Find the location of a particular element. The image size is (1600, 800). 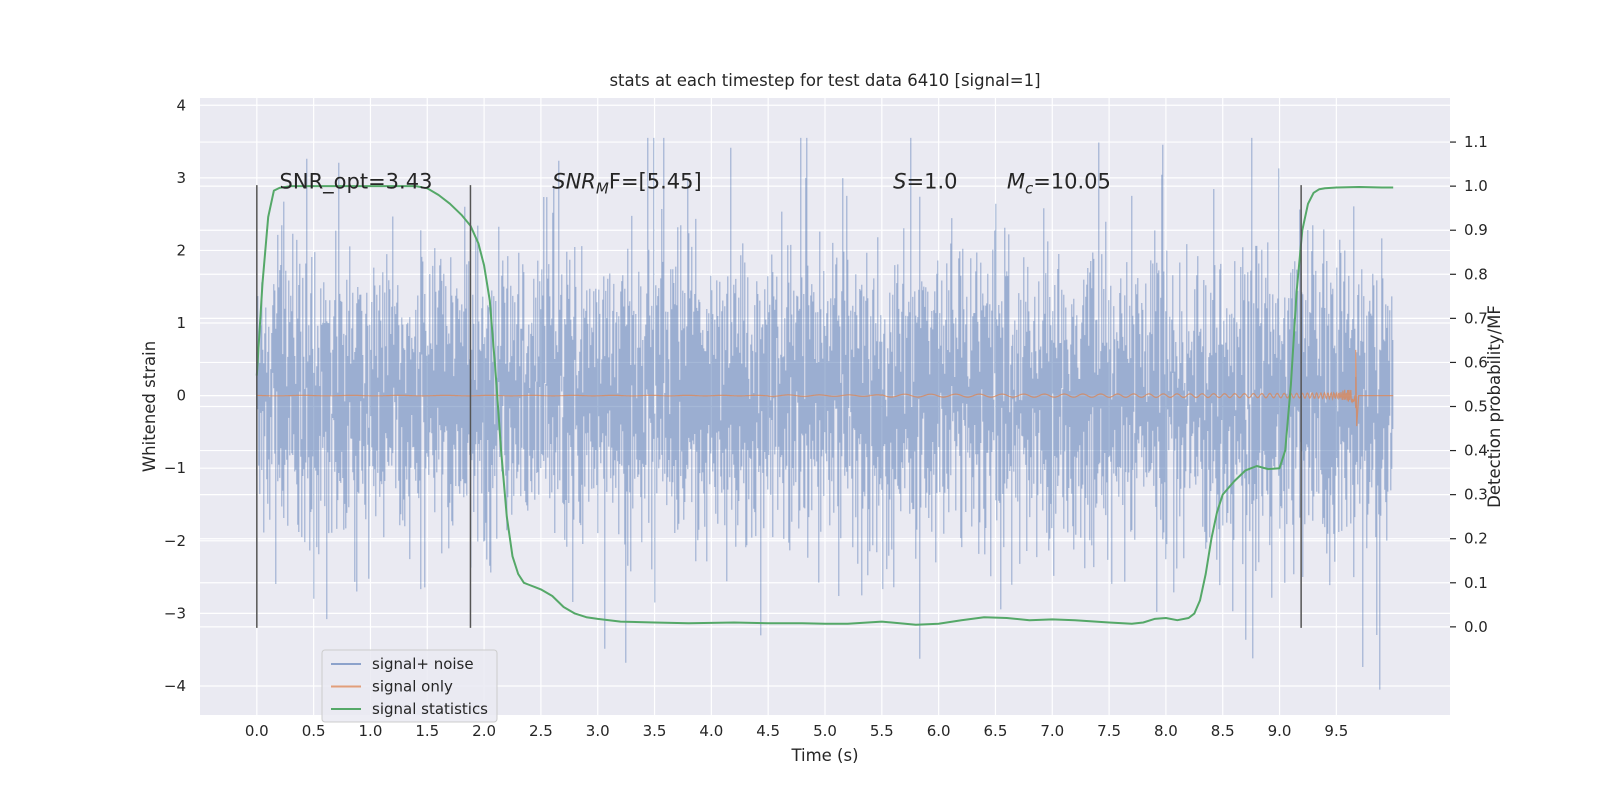

y2-tick-label: 0.1 is located at coordinates (1476, 583).